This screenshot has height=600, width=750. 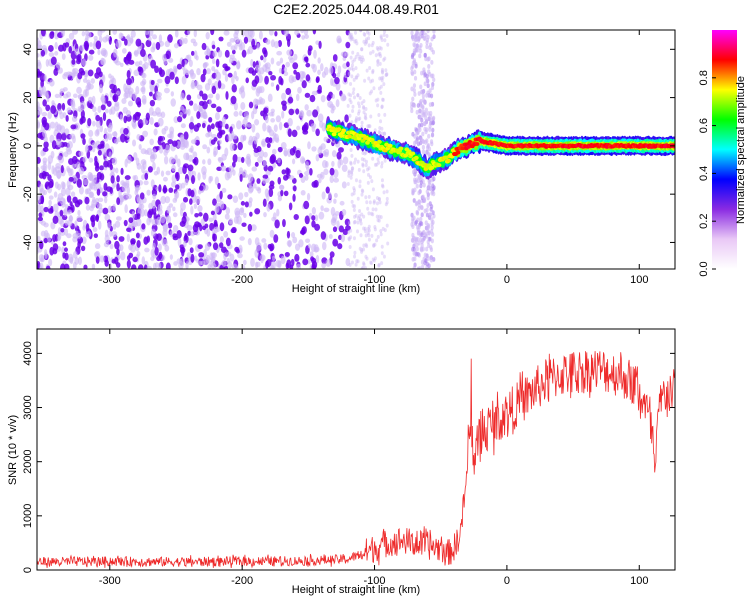 I want to click on figure-title: C2E2.2025.044.08.49.R01, so click(x=356, y=9).